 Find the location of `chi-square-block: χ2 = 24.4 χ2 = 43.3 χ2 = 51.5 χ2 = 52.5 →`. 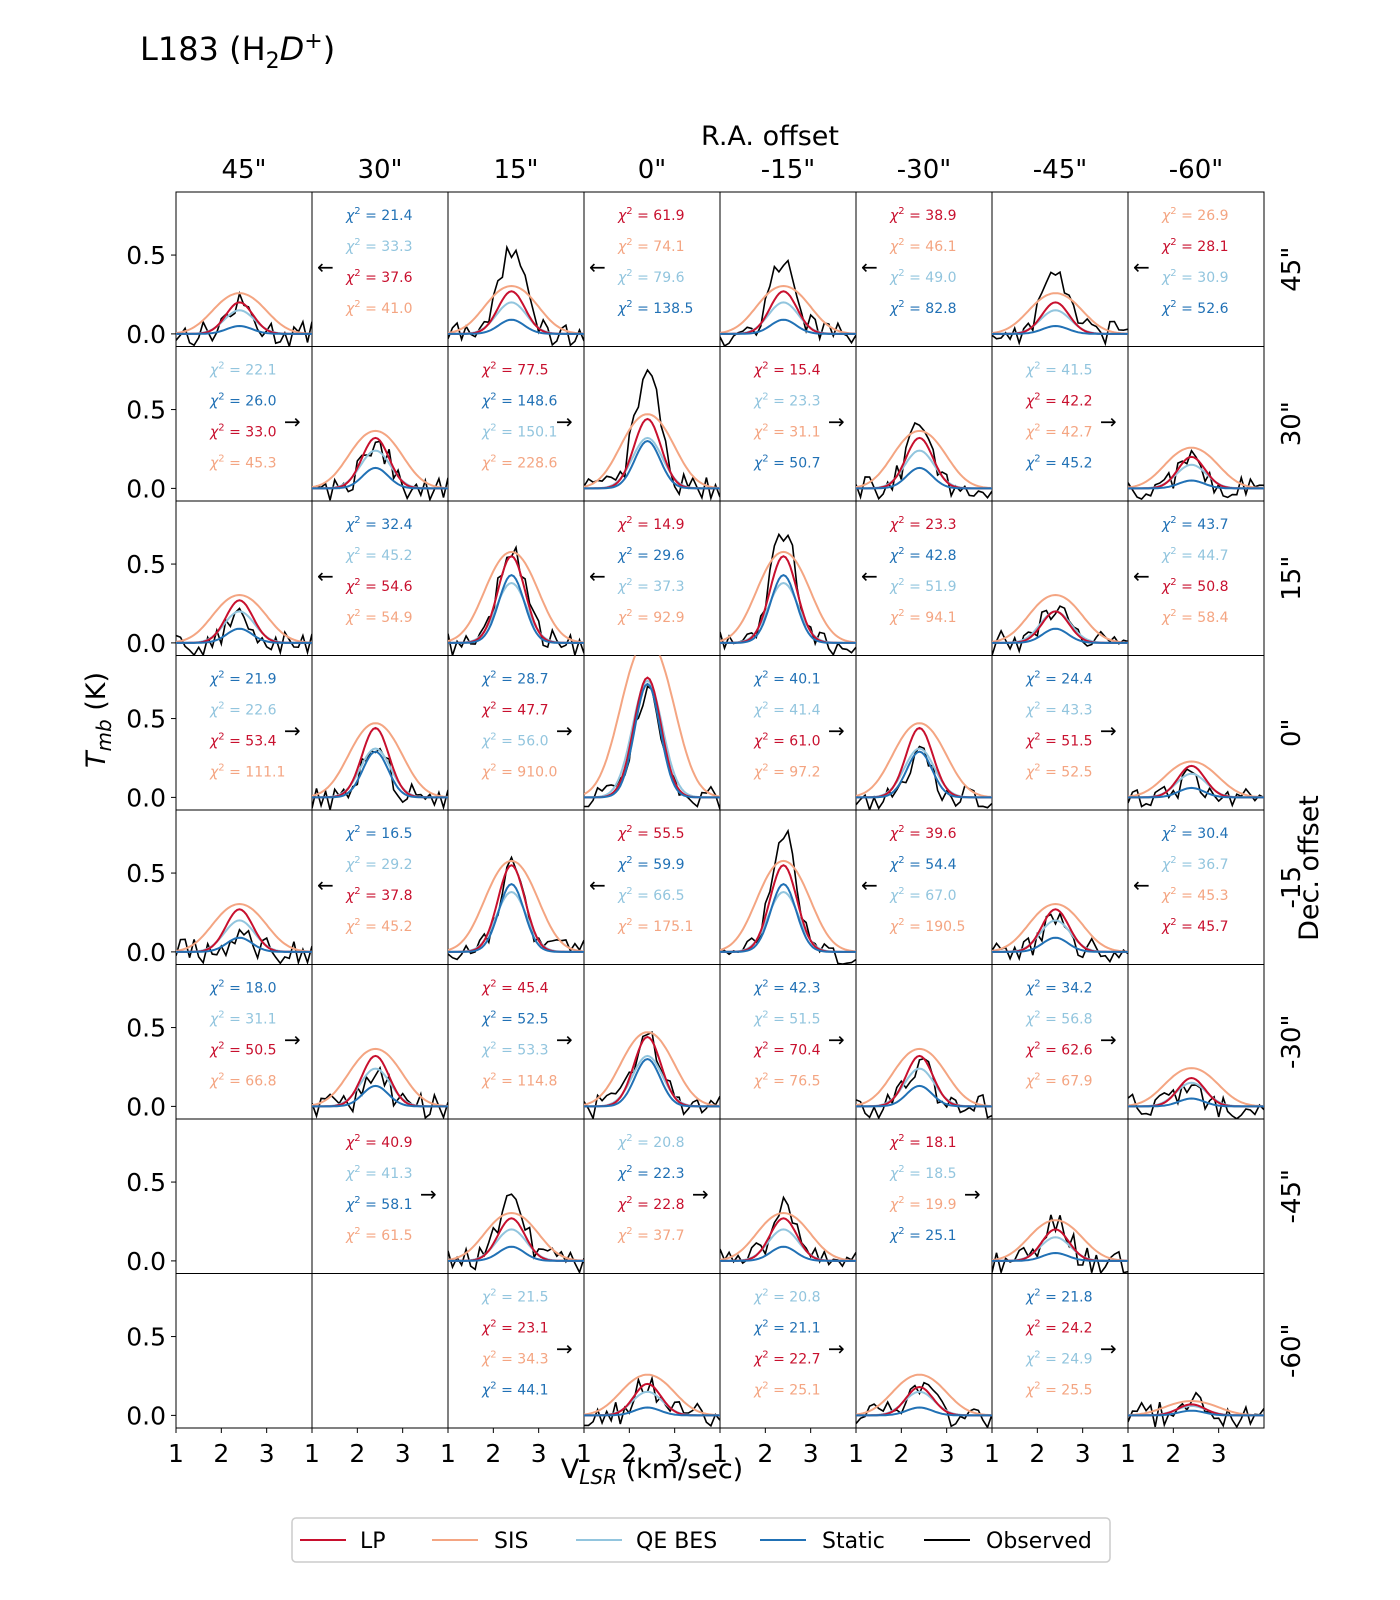

chi-square-block: χ2 = 24.4 χ2 = 43.3 χ2 = 51.5 χ2 = 52.5 → is located at coordinates (1071, 725).